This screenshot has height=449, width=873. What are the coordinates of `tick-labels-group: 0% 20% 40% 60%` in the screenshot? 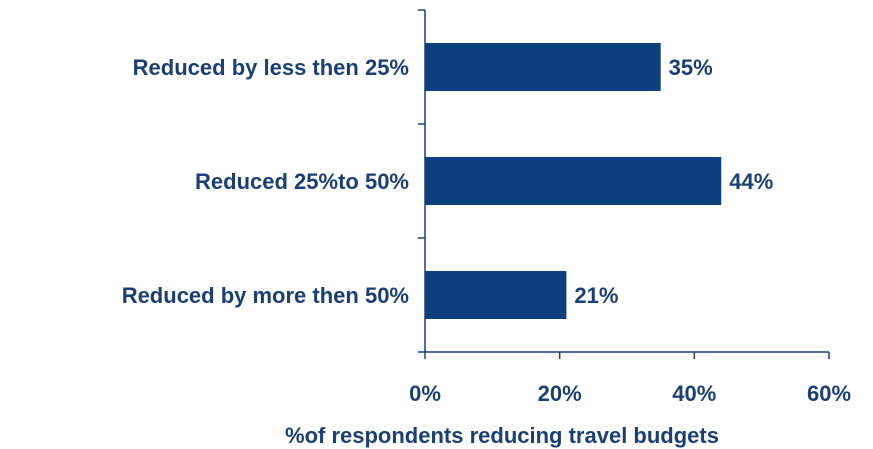 It's located at (630, 393).